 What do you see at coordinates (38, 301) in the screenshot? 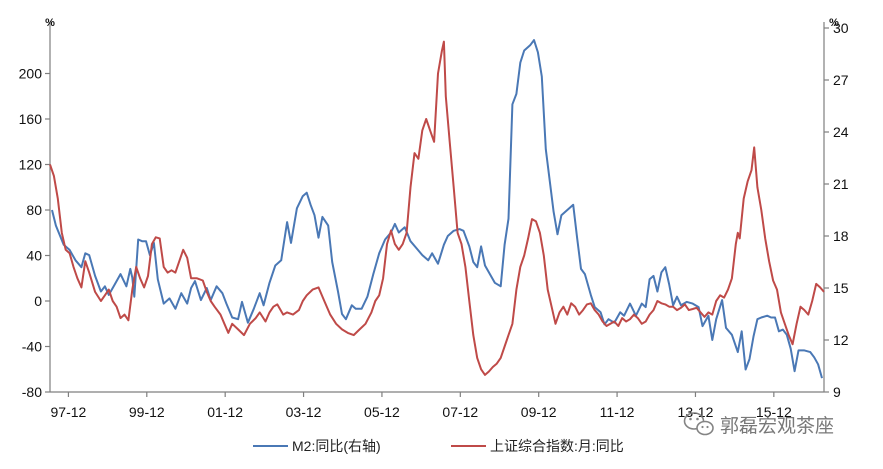
I see `left-axis-tick-label: 0` at bounding box center [38, 301].